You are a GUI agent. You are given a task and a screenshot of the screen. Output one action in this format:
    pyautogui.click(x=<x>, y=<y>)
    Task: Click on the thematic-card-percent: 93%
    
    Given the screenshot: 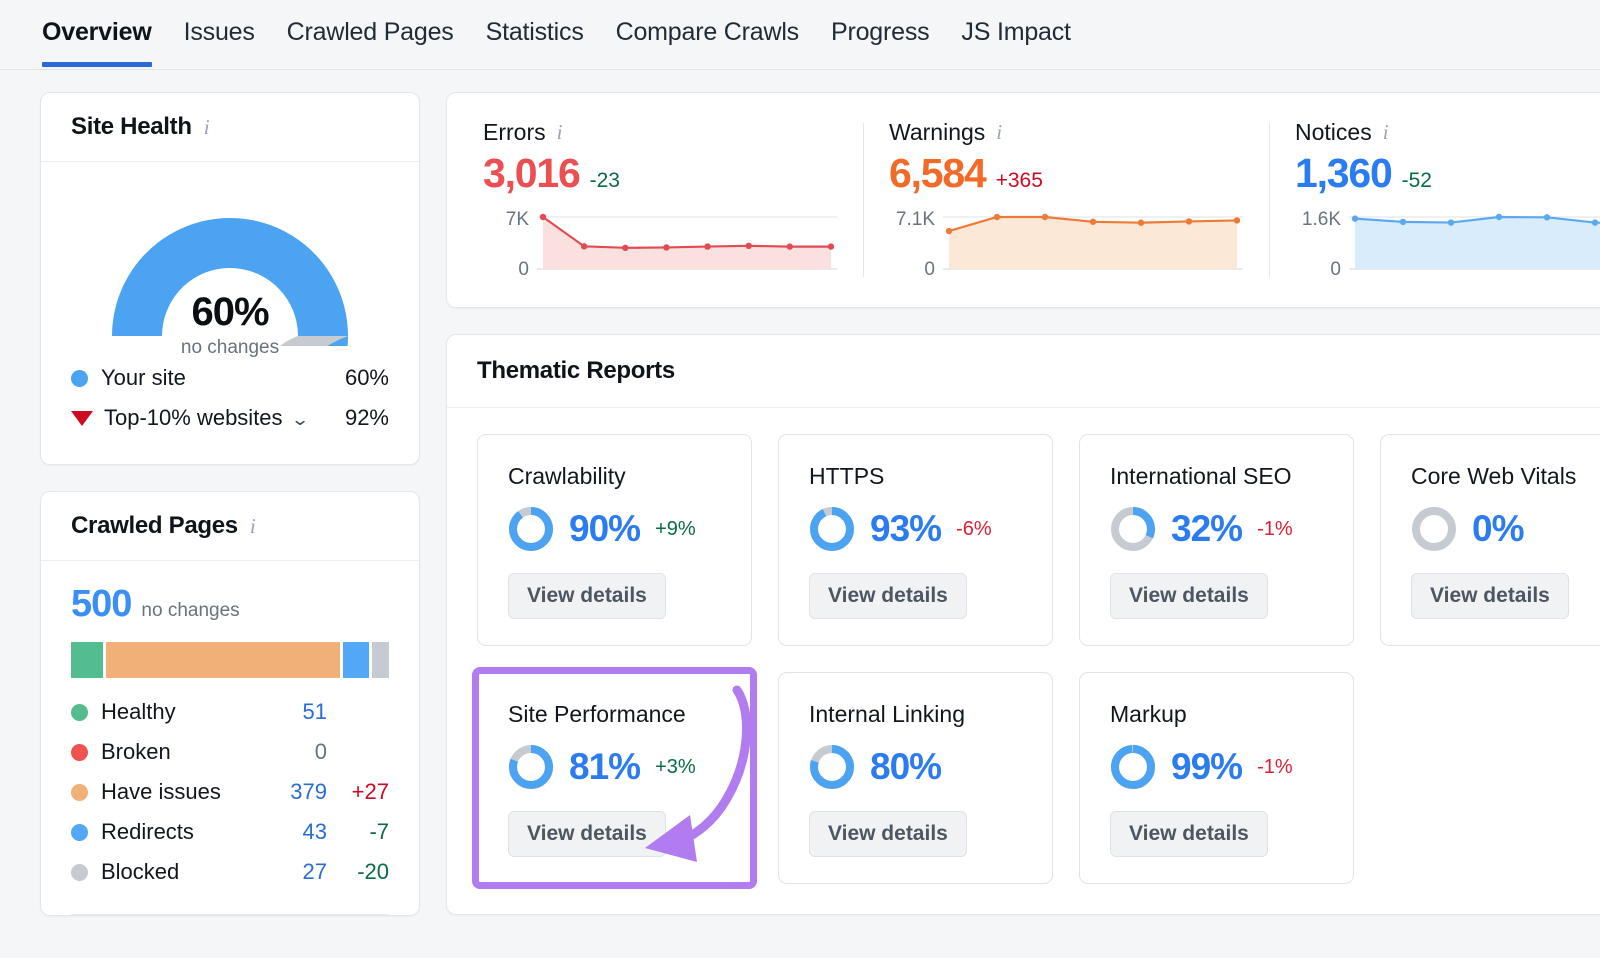 What is the action you would take?
    pyautogui.click(x=906, y=528)
    